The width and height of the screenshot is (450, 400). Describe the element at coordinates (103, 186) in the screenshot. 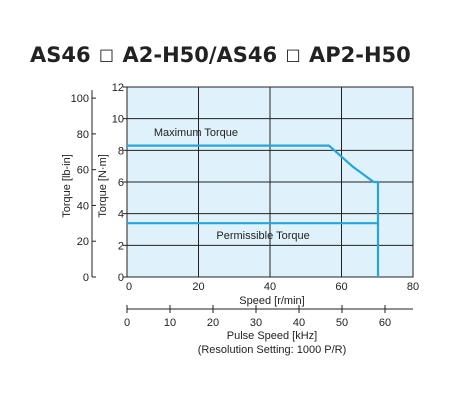

I see `y-axis-label-nm: Torque [N·m]` at that location.